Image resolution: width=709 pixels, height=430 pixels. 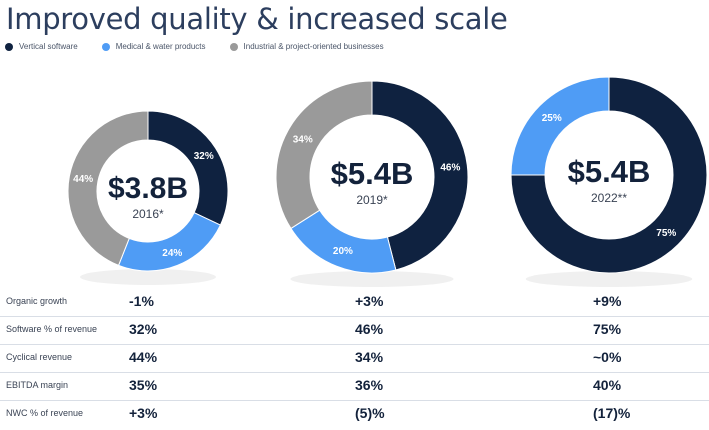 What do you see at coordinates (160, 46) in the screenshot?
I see `legend-label: Medical & water products` at bounding box center [160, 46].